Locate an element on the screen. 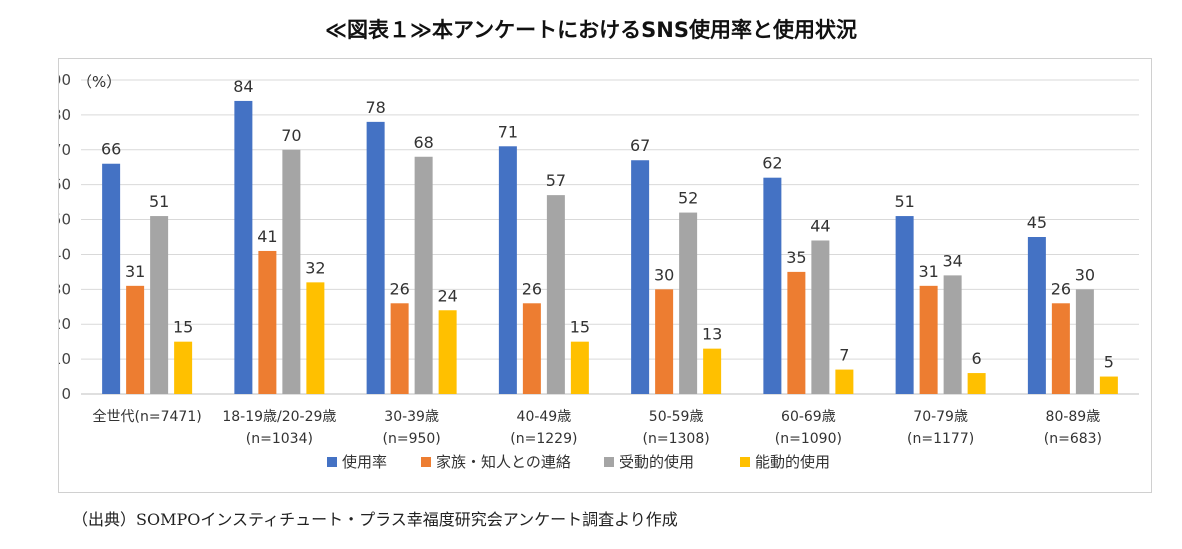  data-label: 35 is located at coordinates (796, 257).